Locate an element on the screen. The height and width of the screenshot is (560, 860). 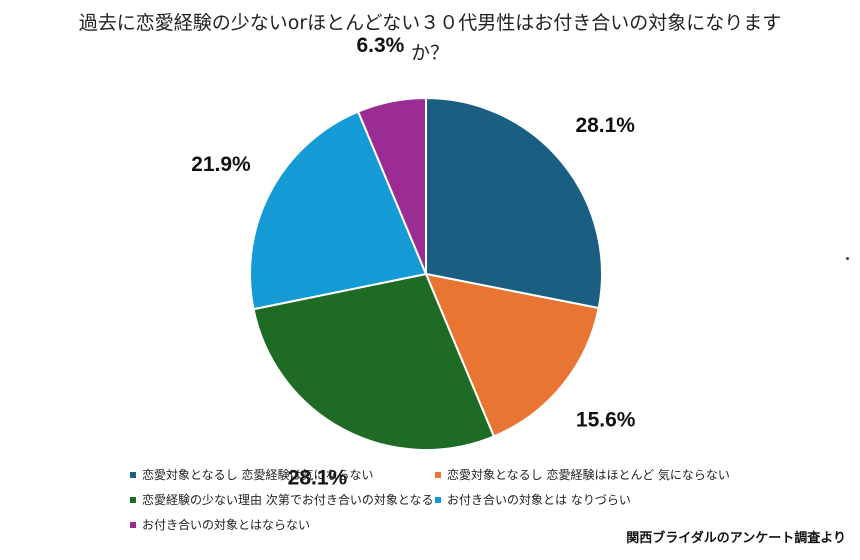
slice-value-label: 6.3% is located at coordinates (380, 45).